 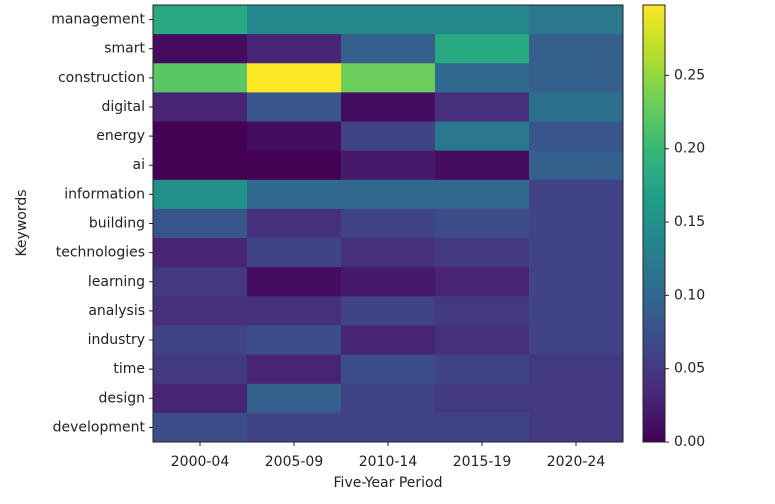 I want to click on y-tick-label: learning, so click(x=116, y=282).